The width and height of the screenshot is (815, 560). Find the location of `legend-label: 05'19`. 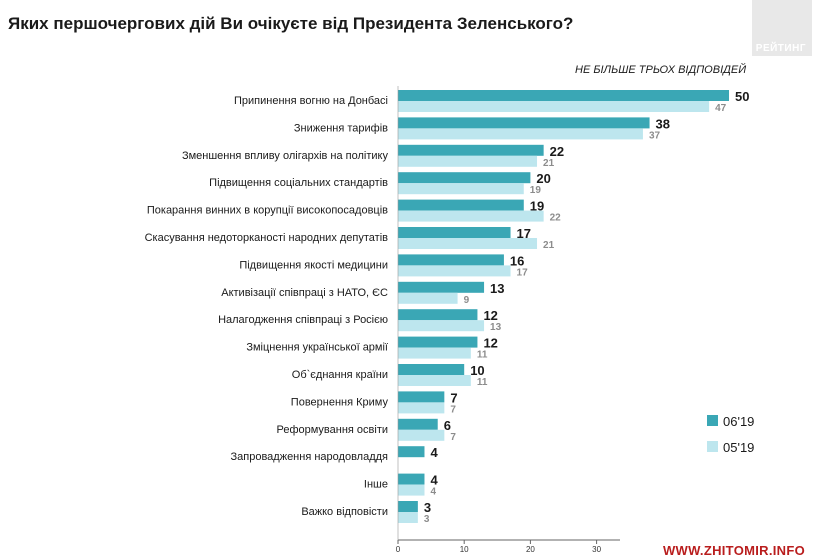

legend-label: 05'19 is located at coordinates (738, 447).